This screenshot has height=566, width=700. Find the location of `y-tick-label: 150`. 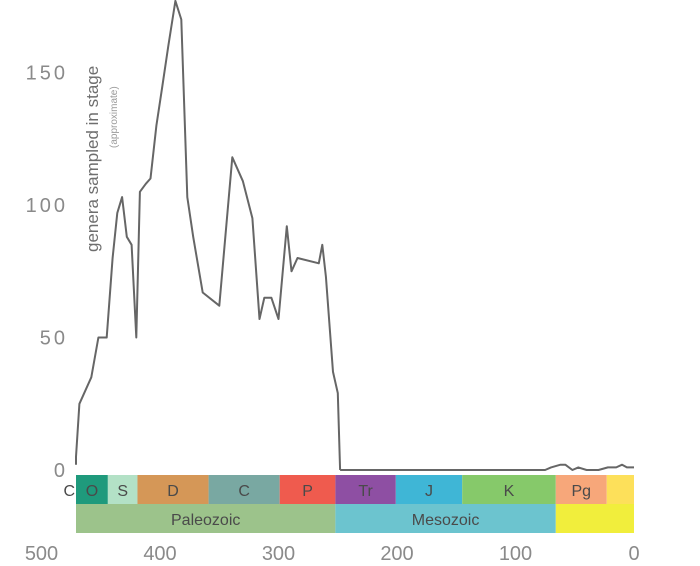

y-tick-label: 150 is located at coordinates (47, 74).